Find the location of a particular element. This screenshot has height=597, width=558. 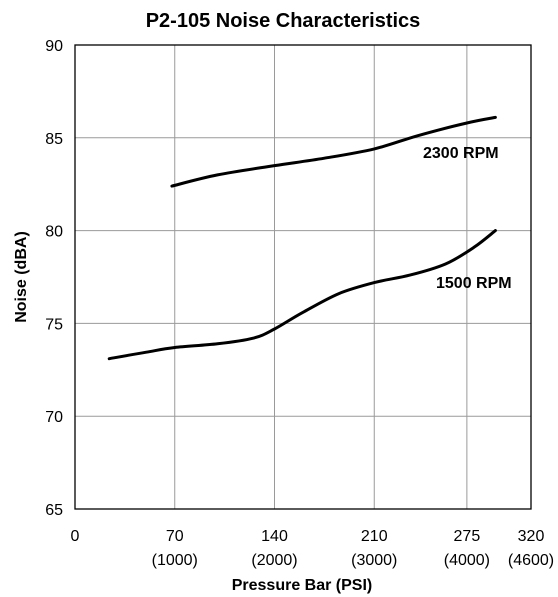

series-label-2300-rpm: 2300 RPM is located at coordinates (461, 153).